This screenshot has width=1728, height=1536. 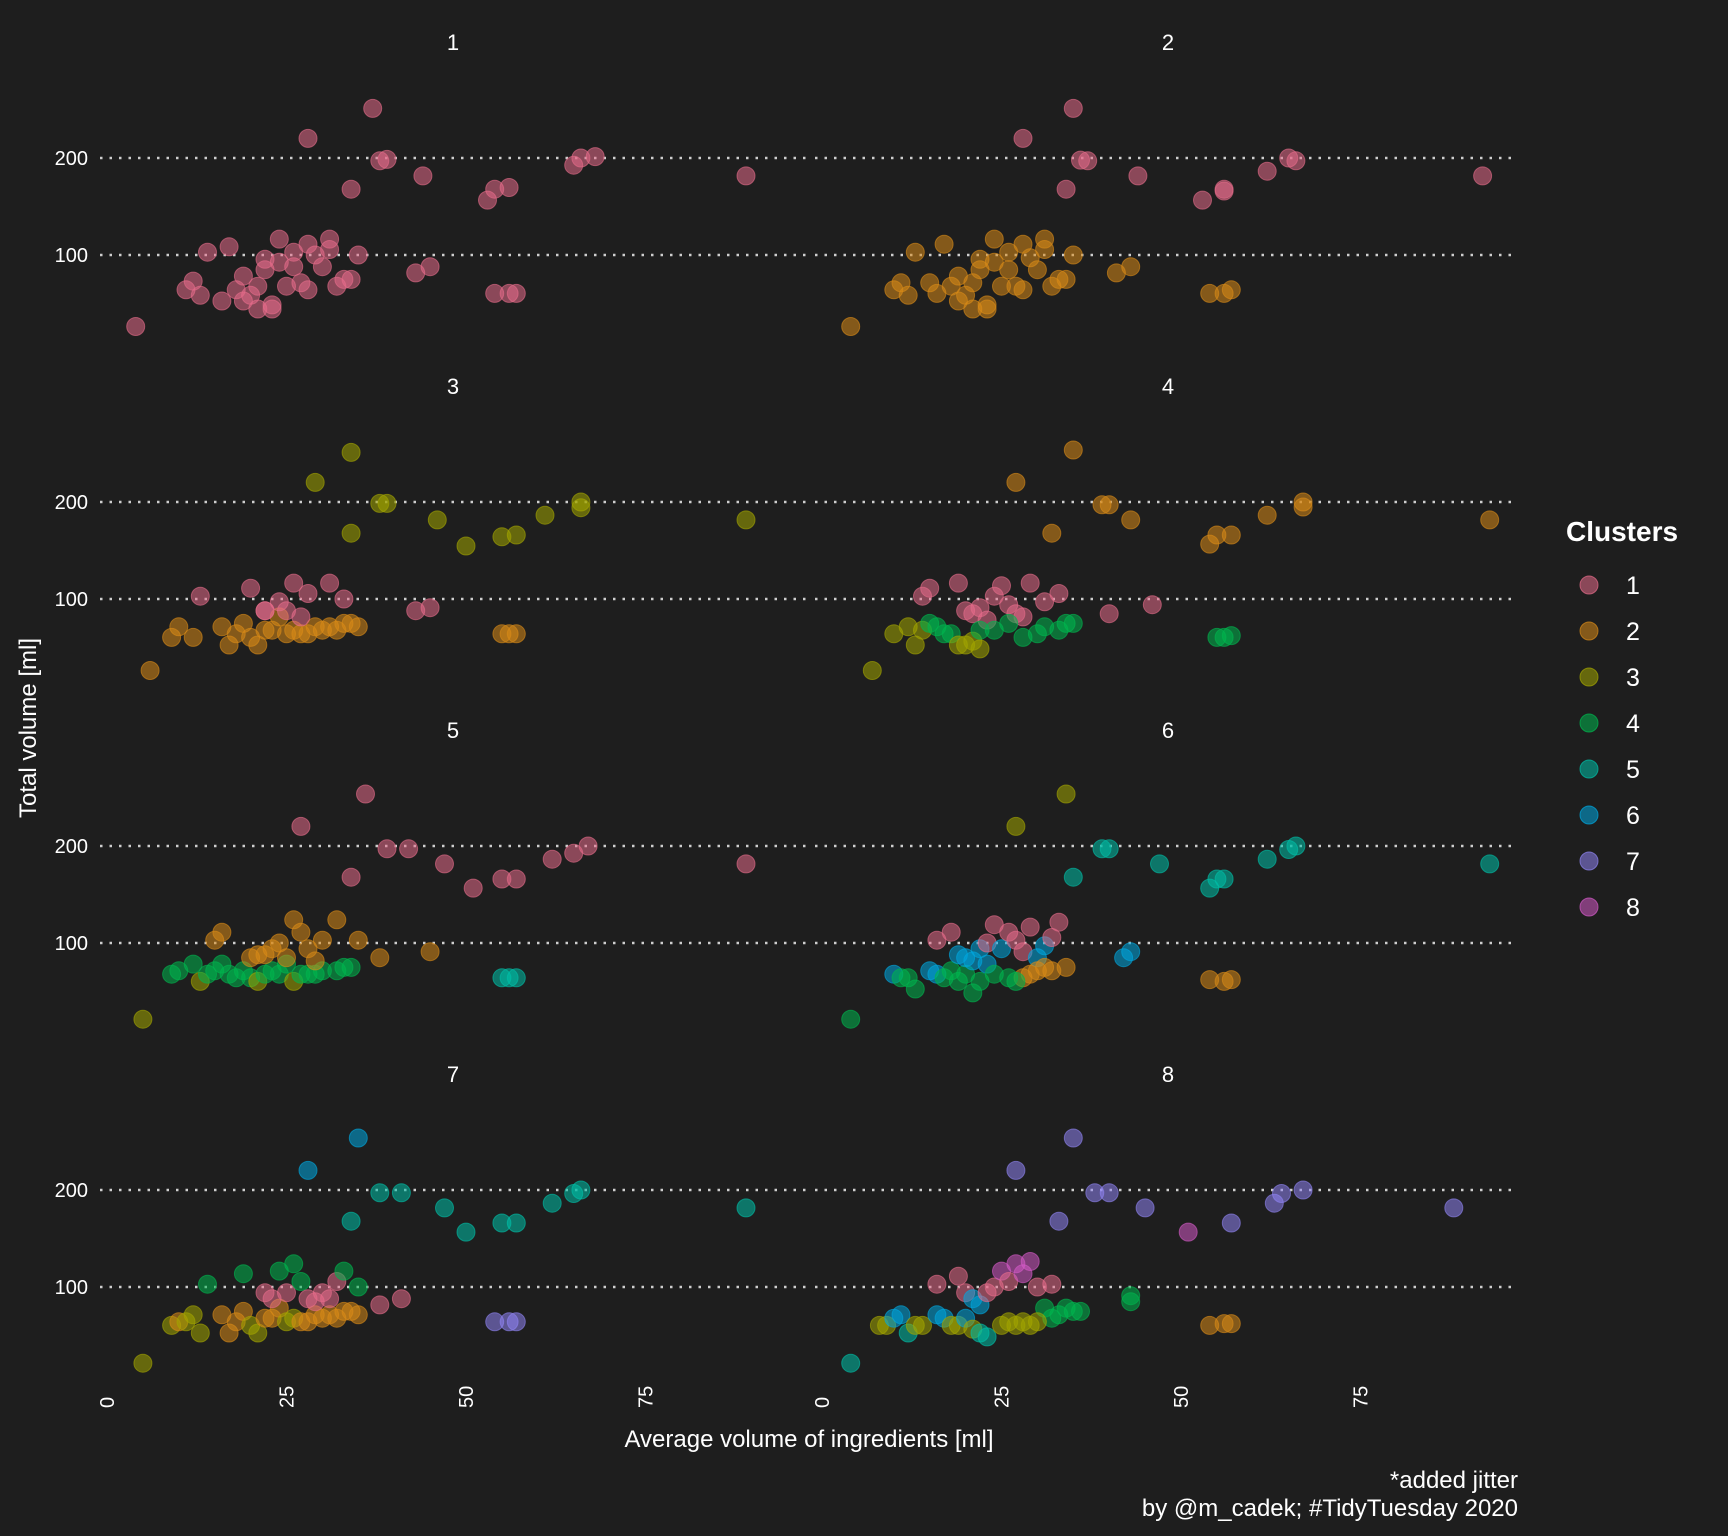 I want to click on facet-title: 7, so click(x=453, y=1074).